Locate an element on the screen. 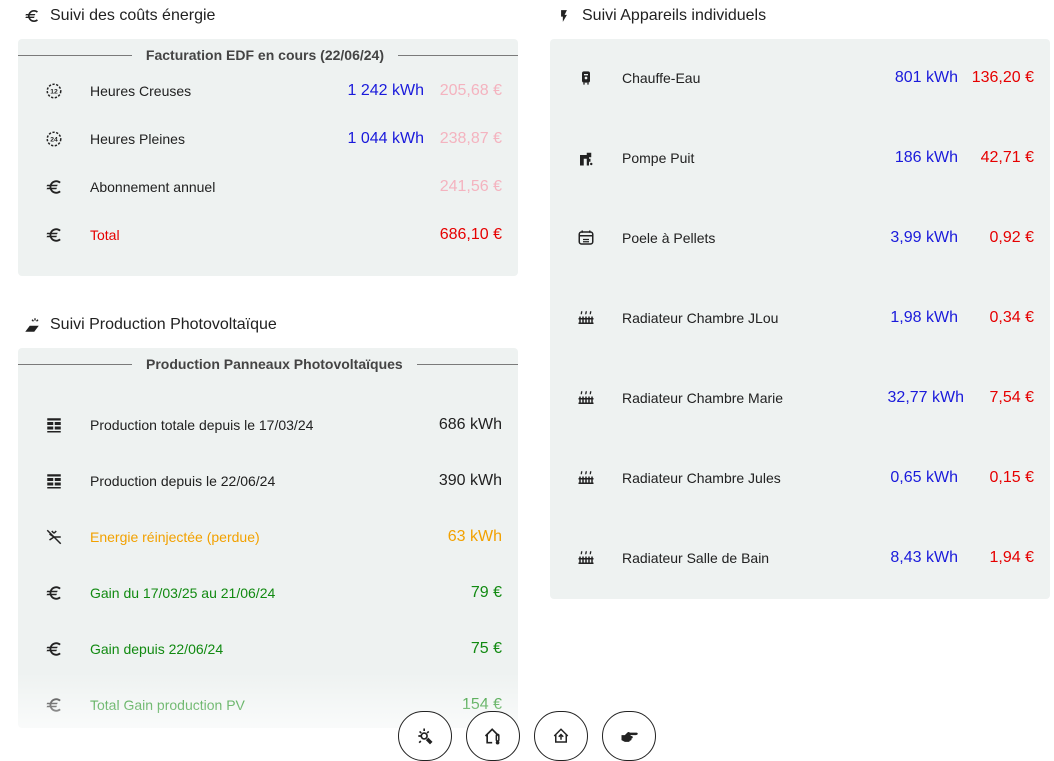  pv-row-injected: Energie réinjectée (perdue) 63 kWh is located at coordinates (268, 537).